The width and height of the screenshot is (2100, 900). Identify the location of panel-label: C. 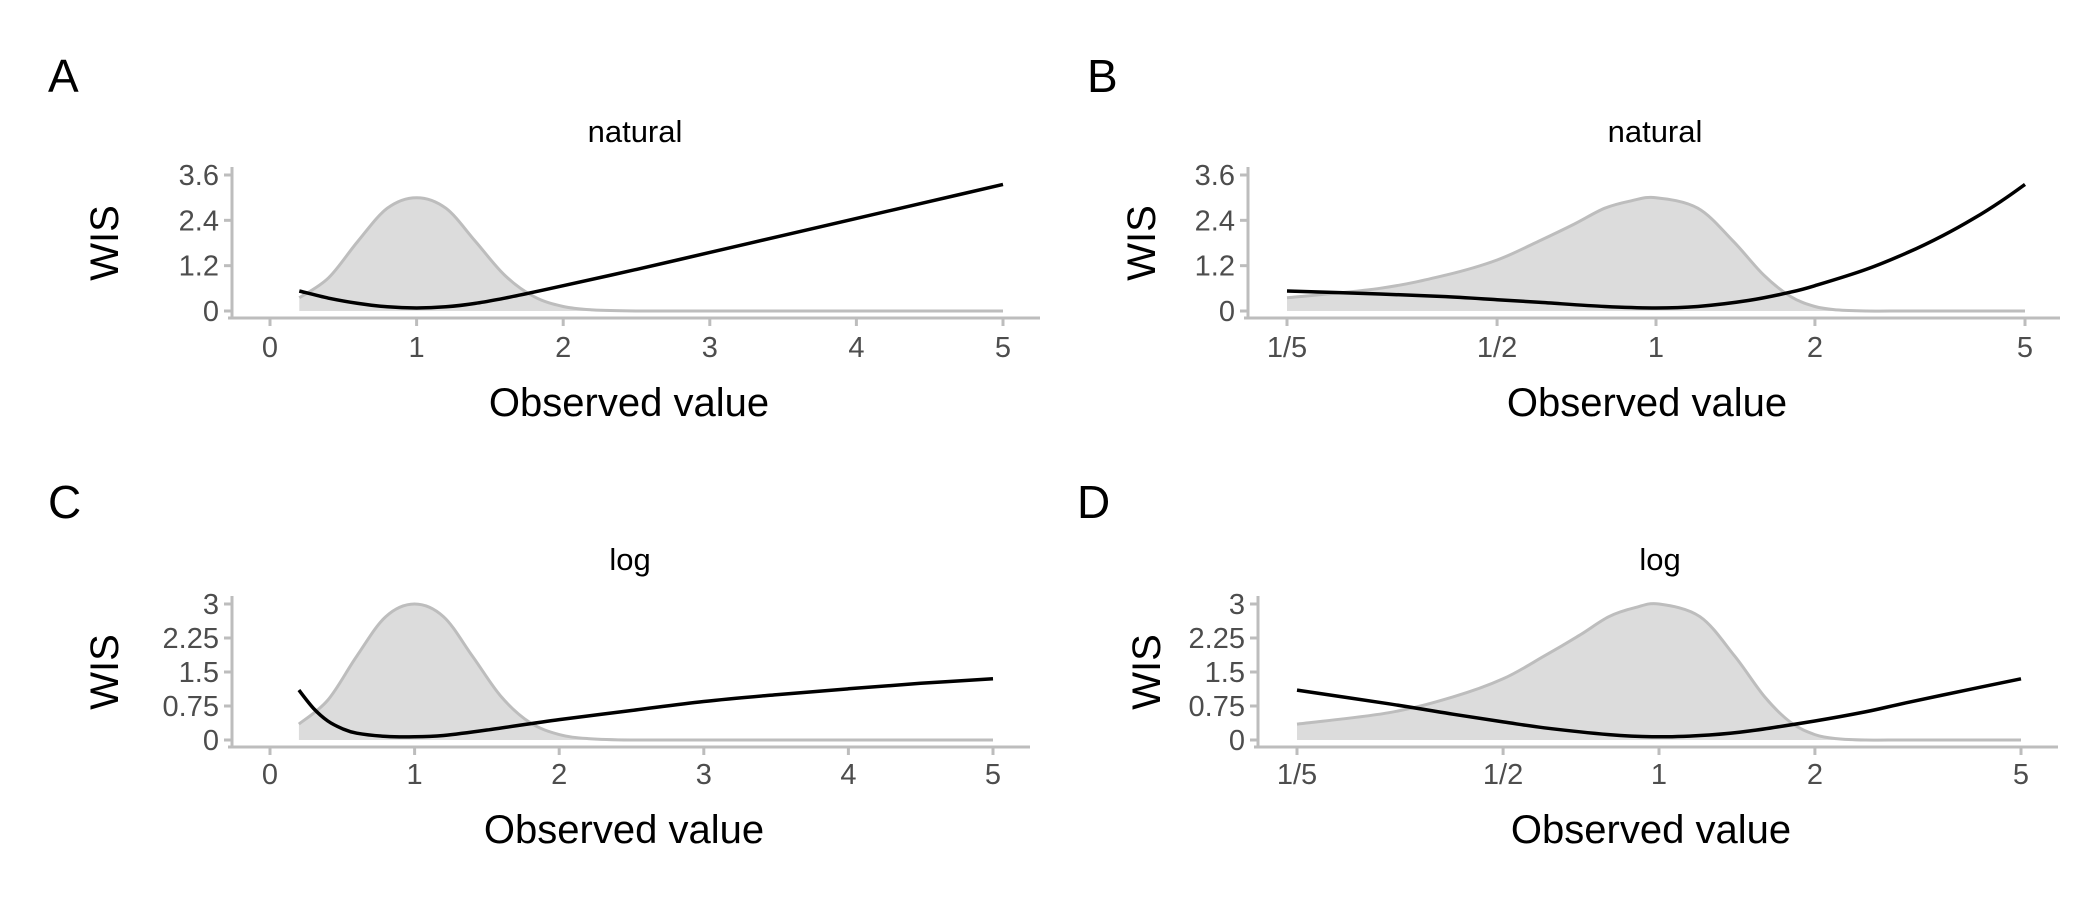
(64, 502).